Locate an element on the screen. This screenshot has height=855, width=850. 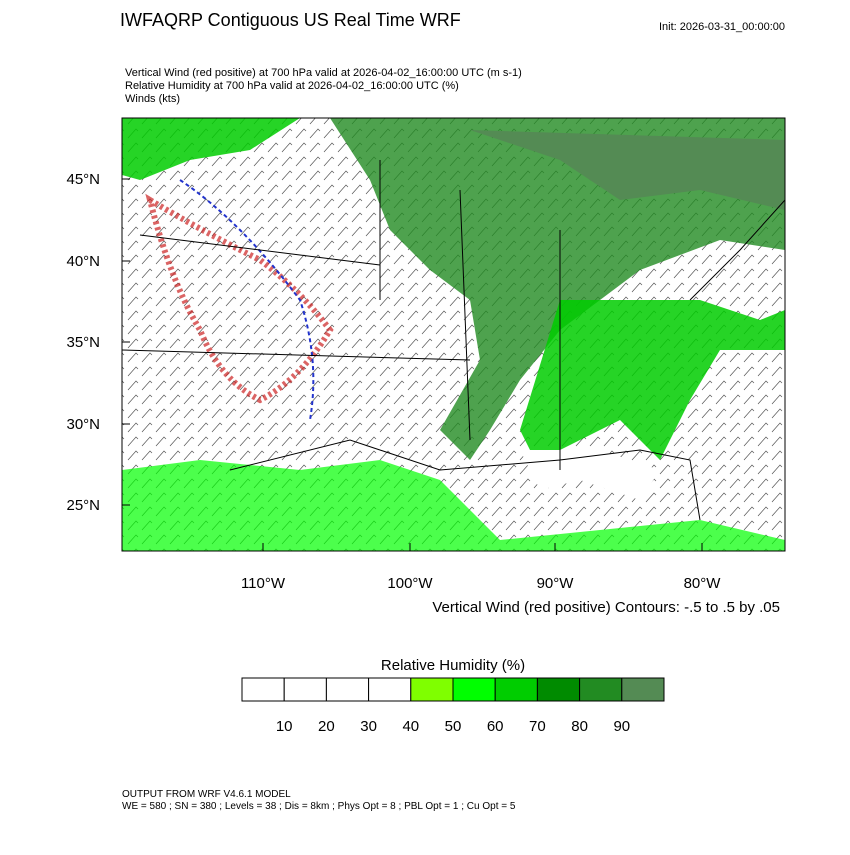
lon-label: 100°W is located at coordinates (410, 583).